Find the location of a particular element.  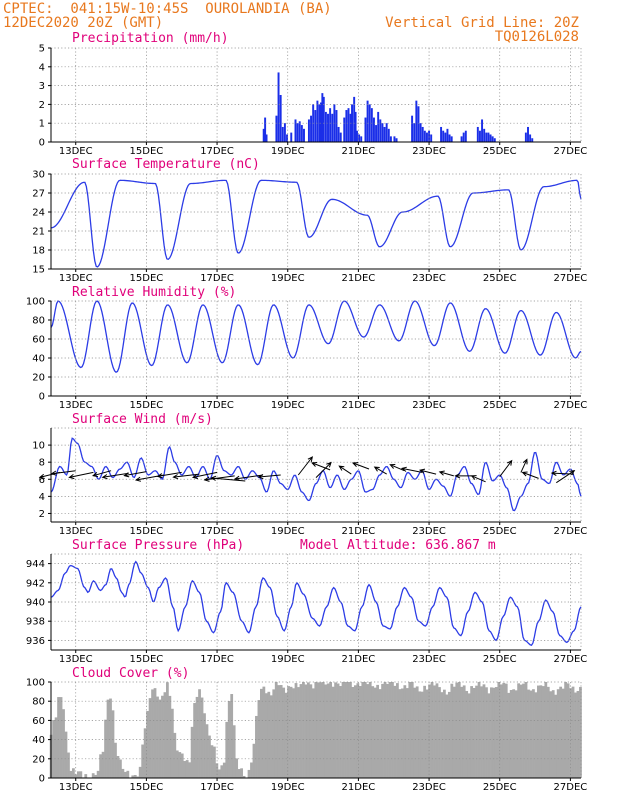

y-tick-label: 938 is located at coordinates (35, 622).